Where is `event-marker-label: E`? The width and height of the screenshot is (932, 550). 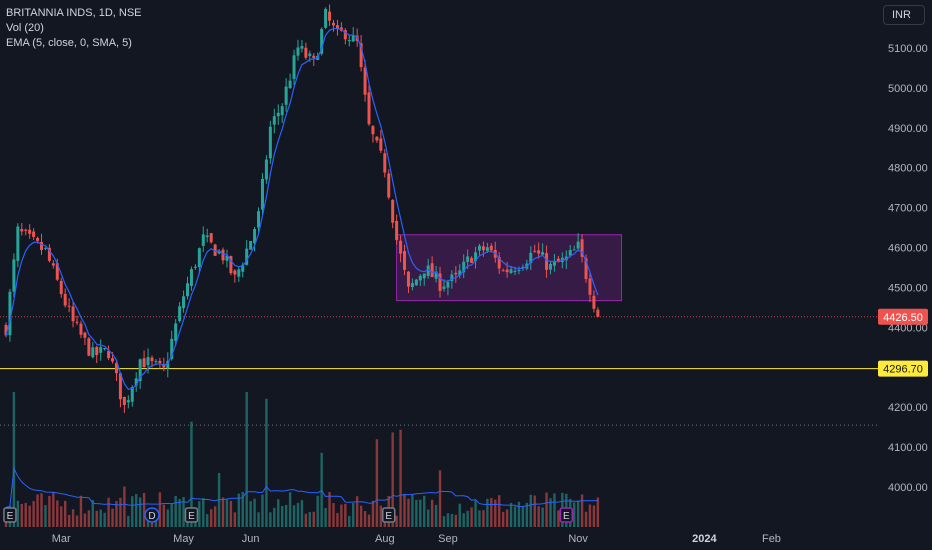 event-marker-label: E is located at coordinates (191, 516).